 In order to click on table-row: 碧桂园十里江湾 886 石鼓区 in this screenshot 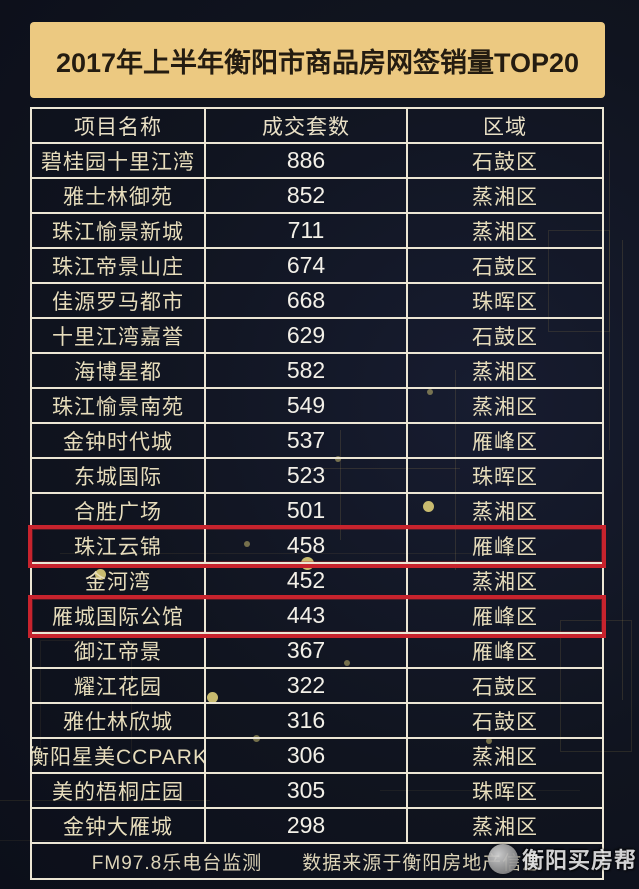, I will do `click(317, 161)`.